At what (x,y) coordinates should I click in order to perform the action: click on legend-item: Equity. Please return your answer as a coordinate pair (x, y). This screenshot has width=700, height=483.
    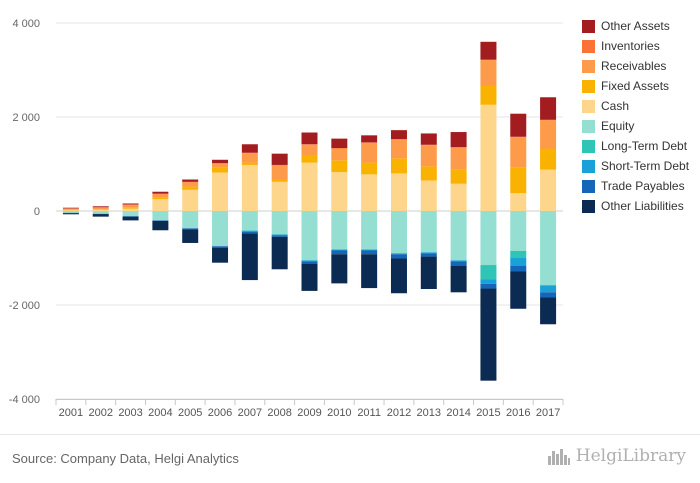
    Looking at the image, I should click on (635, 126).